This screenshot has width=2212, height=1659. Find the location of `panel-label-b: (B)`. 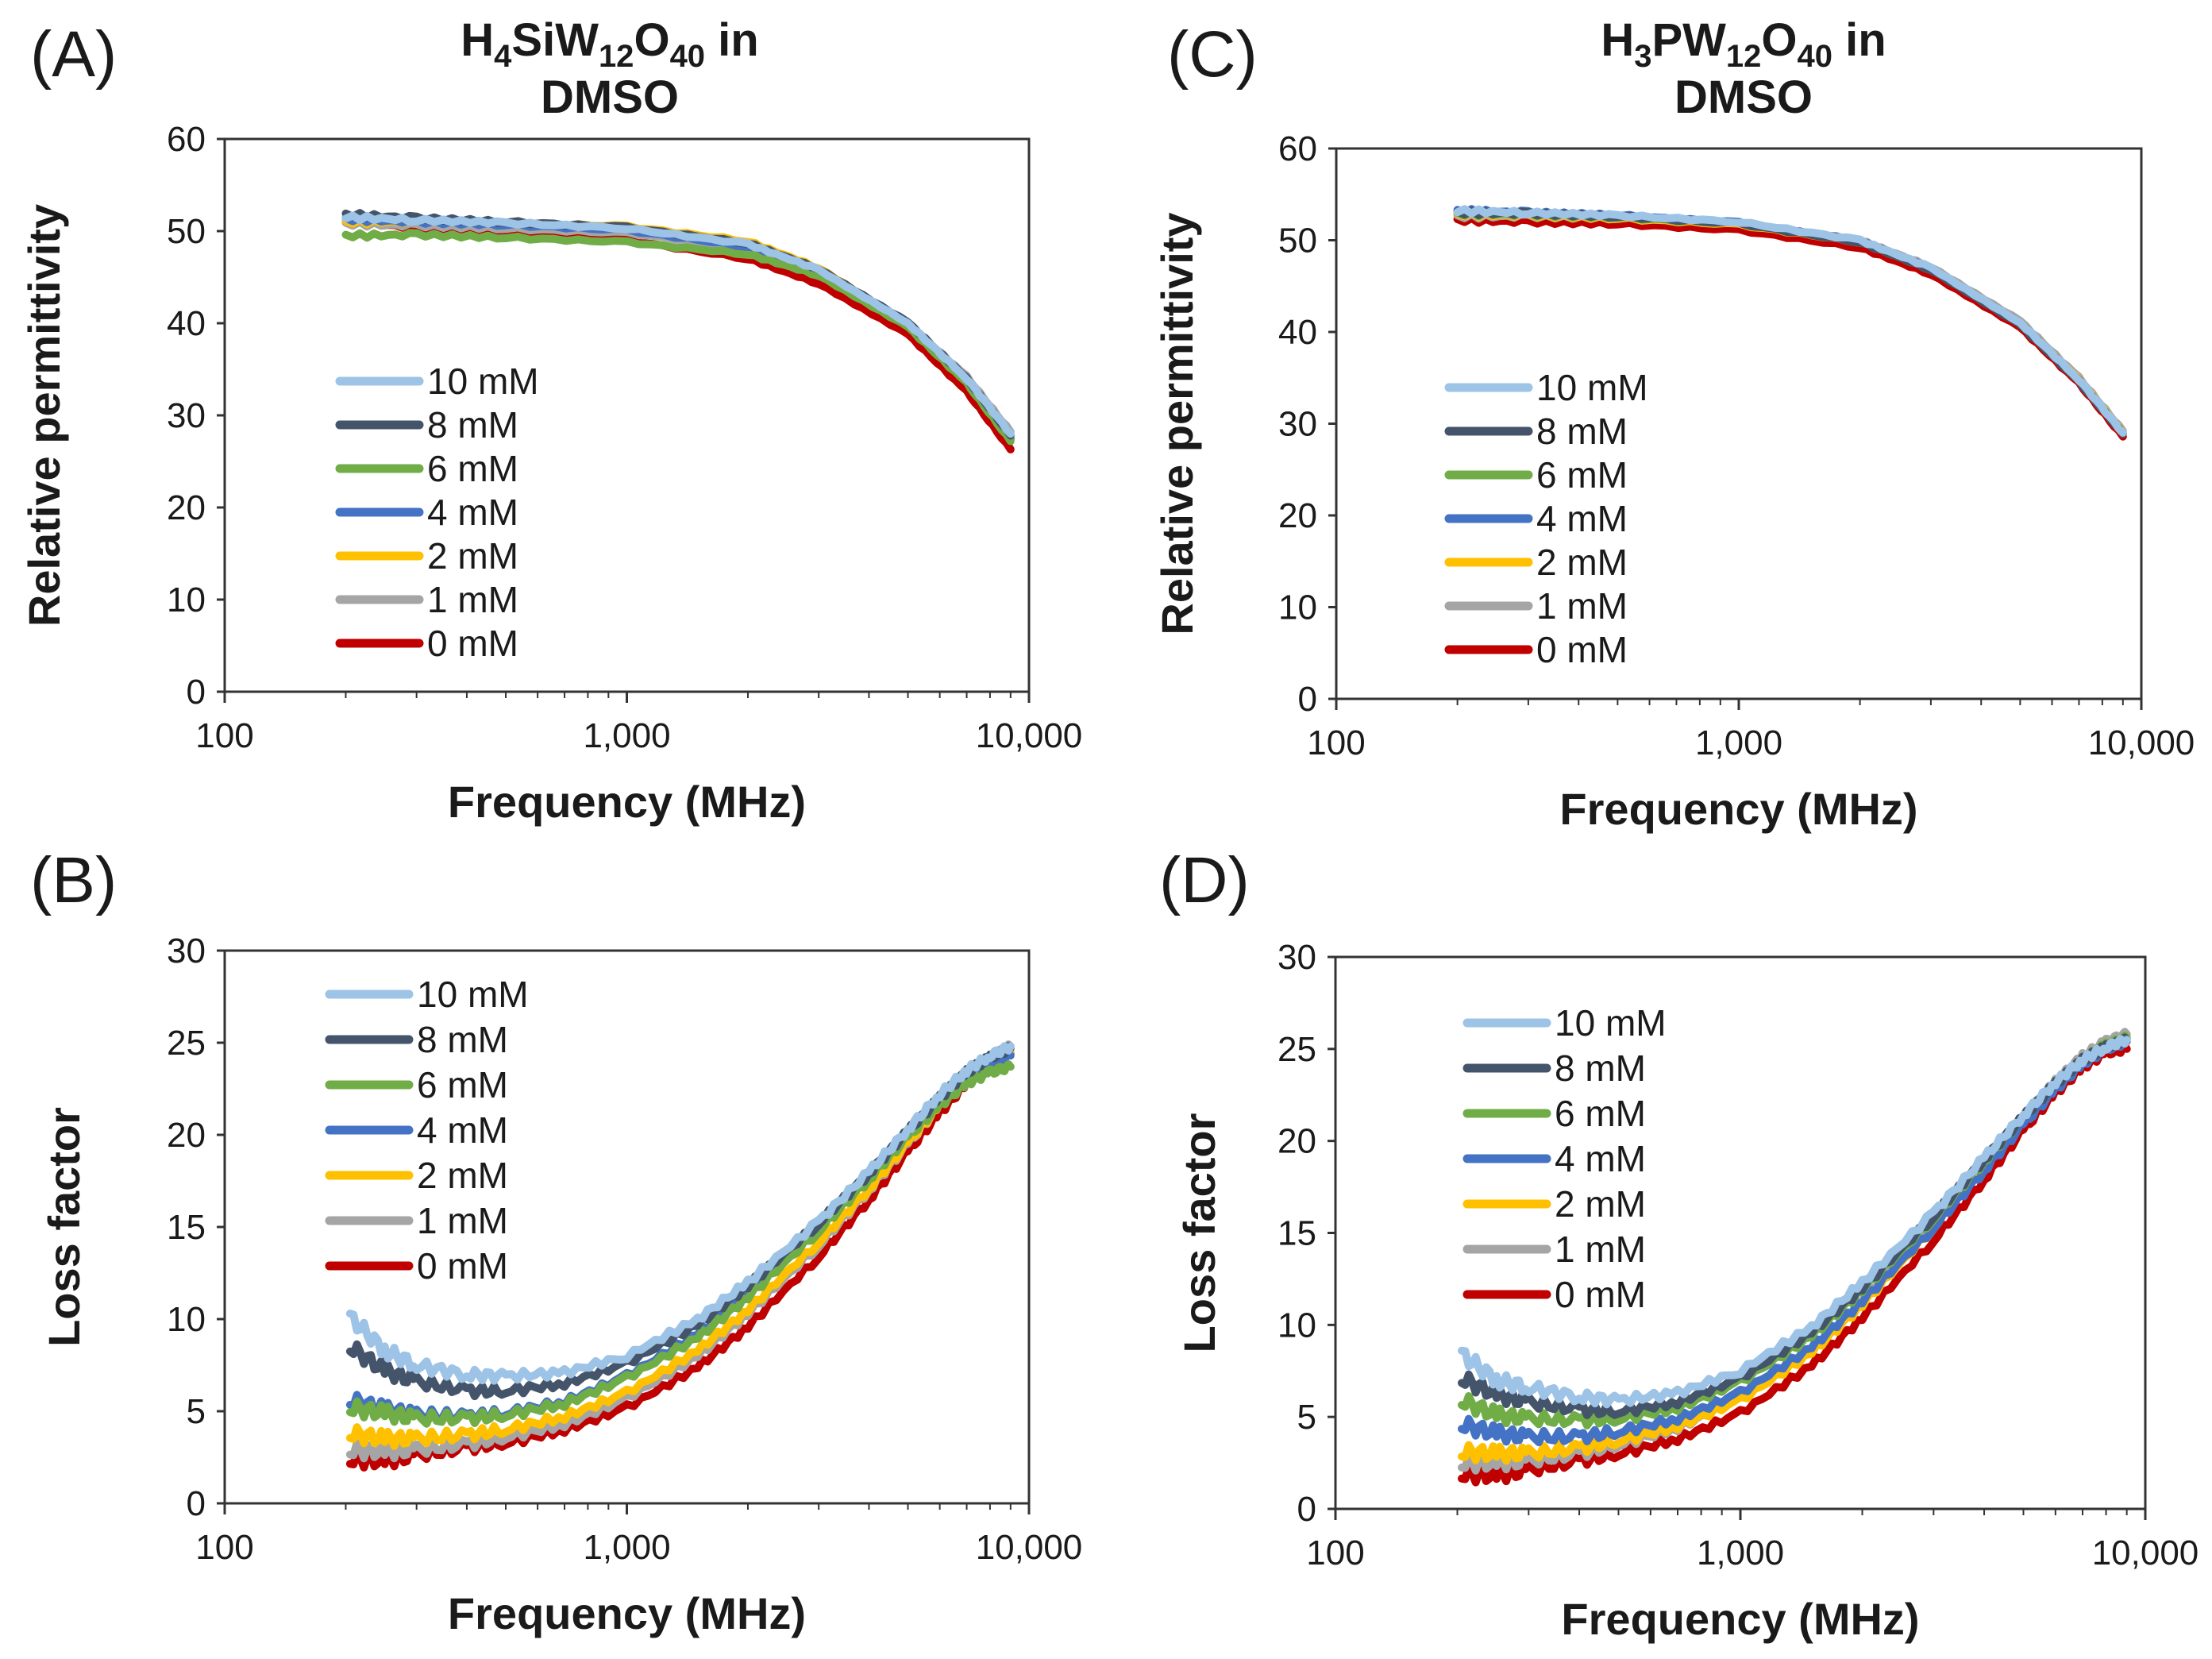

panel-label-b: (B) is located at coordinates (74, 880).